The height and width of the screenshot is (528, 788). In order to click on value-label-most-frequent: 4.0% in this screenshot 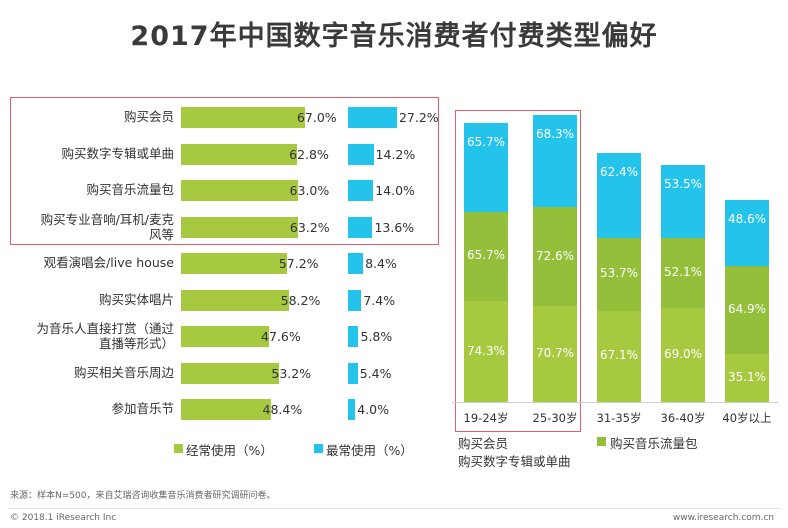, I will do `click(373, 409)`.